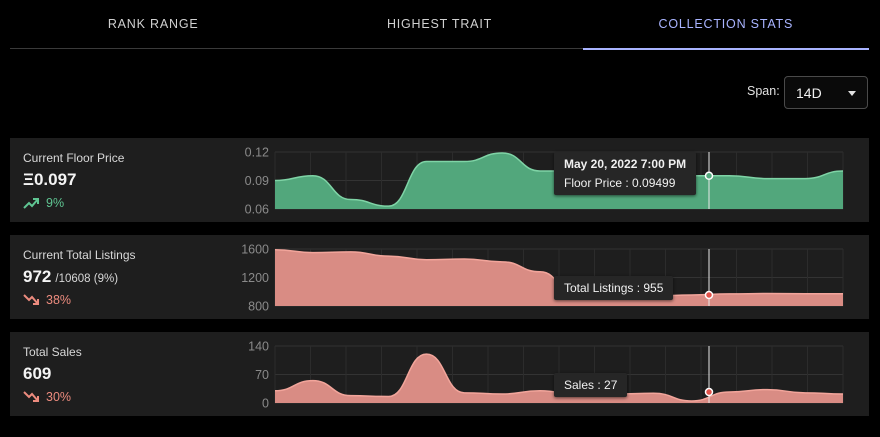  I want to click on total-sales-change: 30%, so click(47, 397).